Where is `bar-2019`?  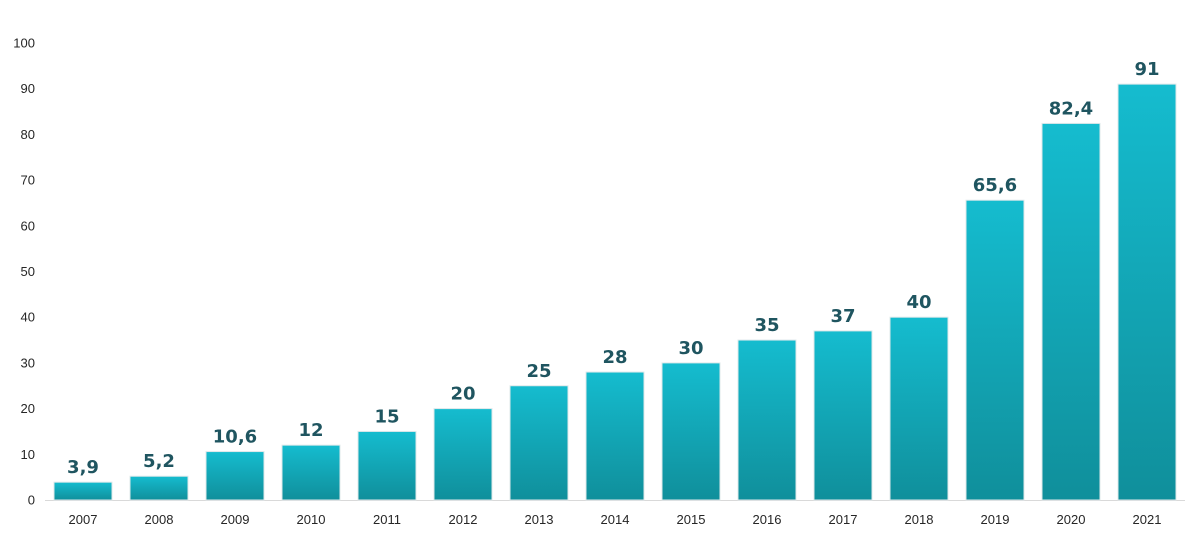
bar-2019 is located at coordinates (995, 350).